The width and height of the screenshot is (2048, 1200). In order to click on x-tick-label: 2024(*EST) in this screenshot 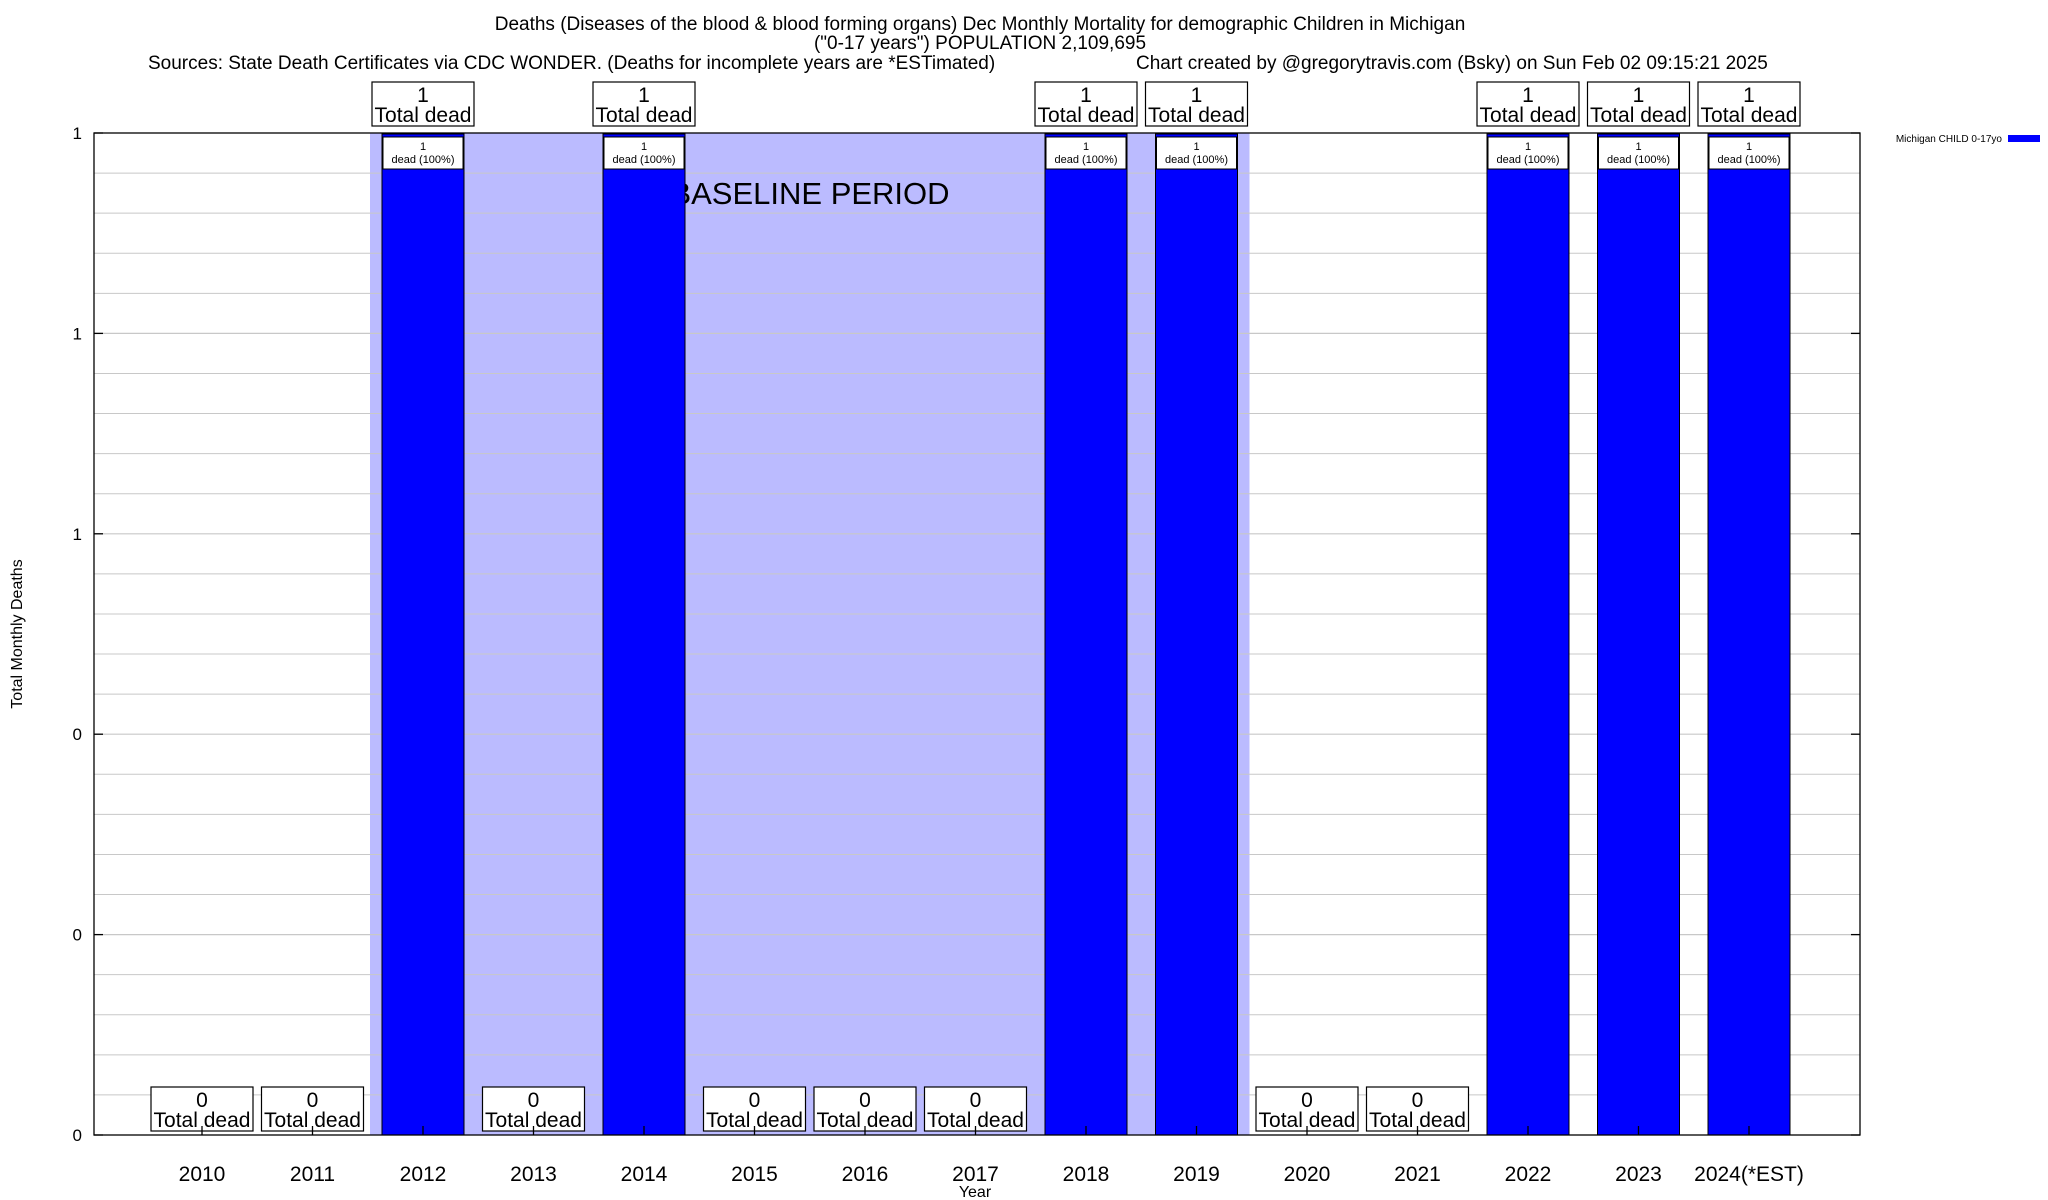, I will do `click(1749, 1174)`.